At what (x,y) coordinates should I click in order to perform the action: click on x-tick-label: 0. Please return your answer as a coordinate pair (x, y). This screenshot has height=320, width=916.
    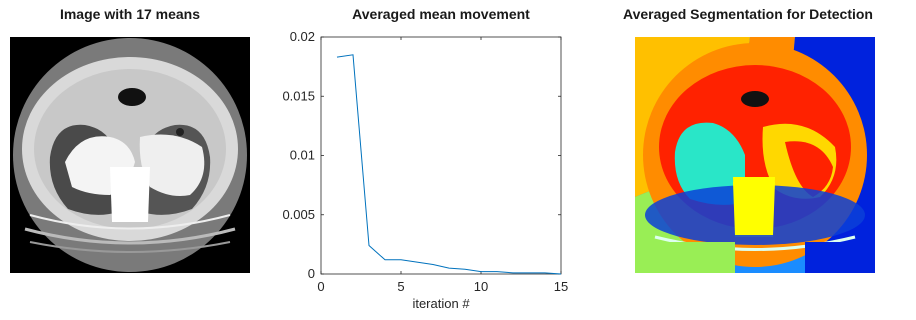
    Looking at the image, I should click on (320, 286).